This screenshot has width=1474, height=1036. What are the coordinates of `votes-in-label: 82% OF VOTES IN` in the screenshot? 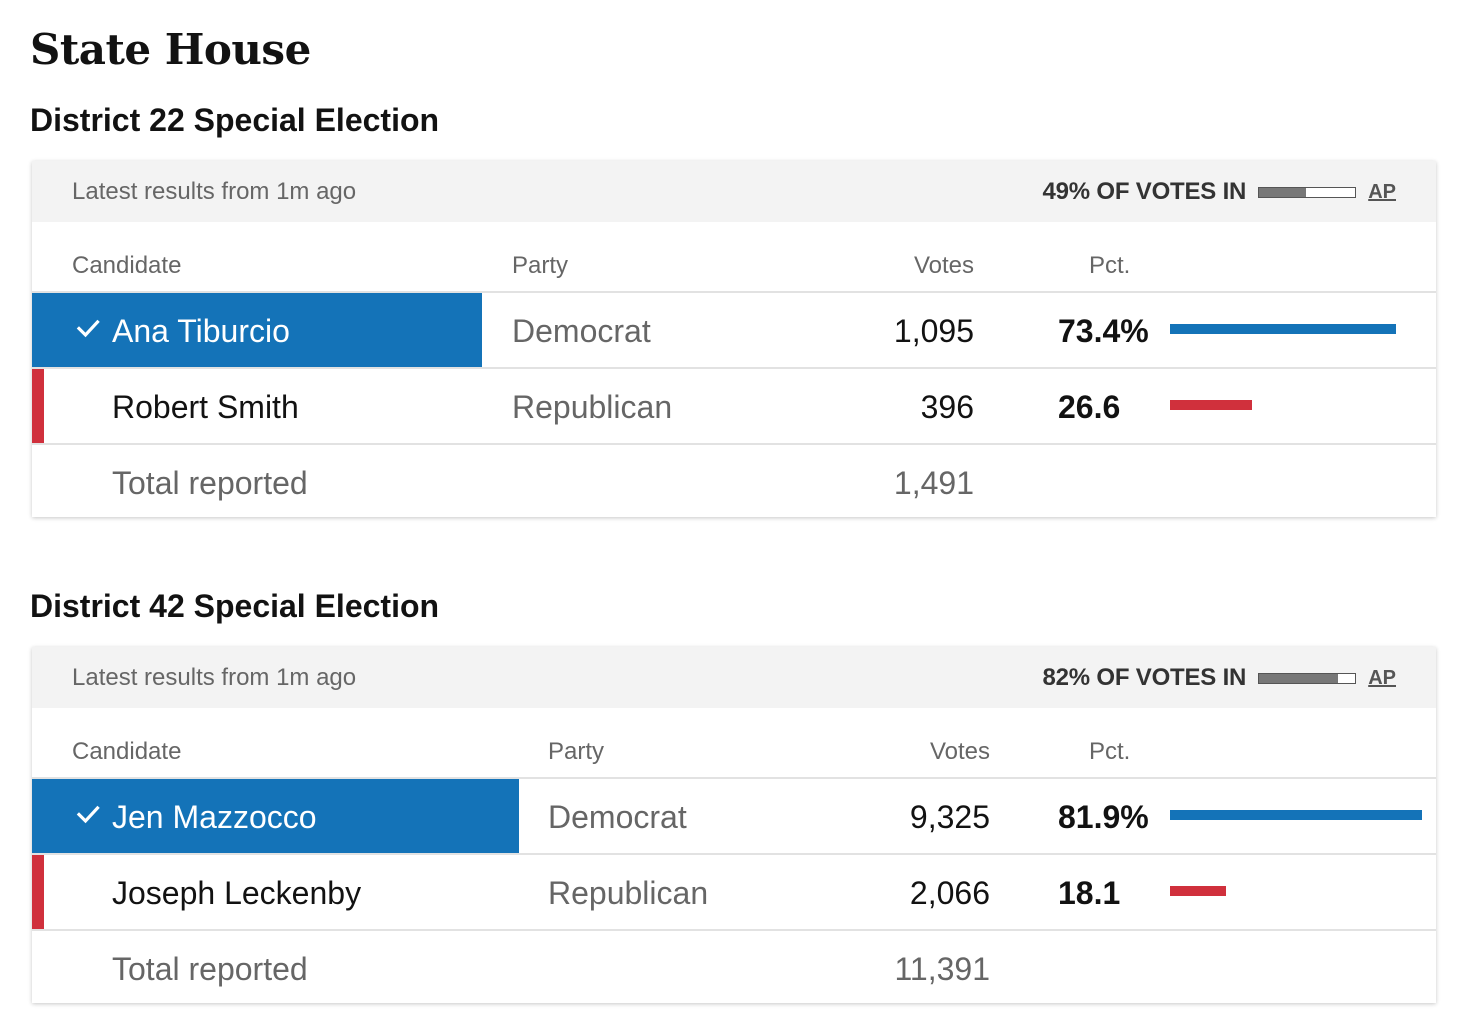 It's located at (1144, 677).